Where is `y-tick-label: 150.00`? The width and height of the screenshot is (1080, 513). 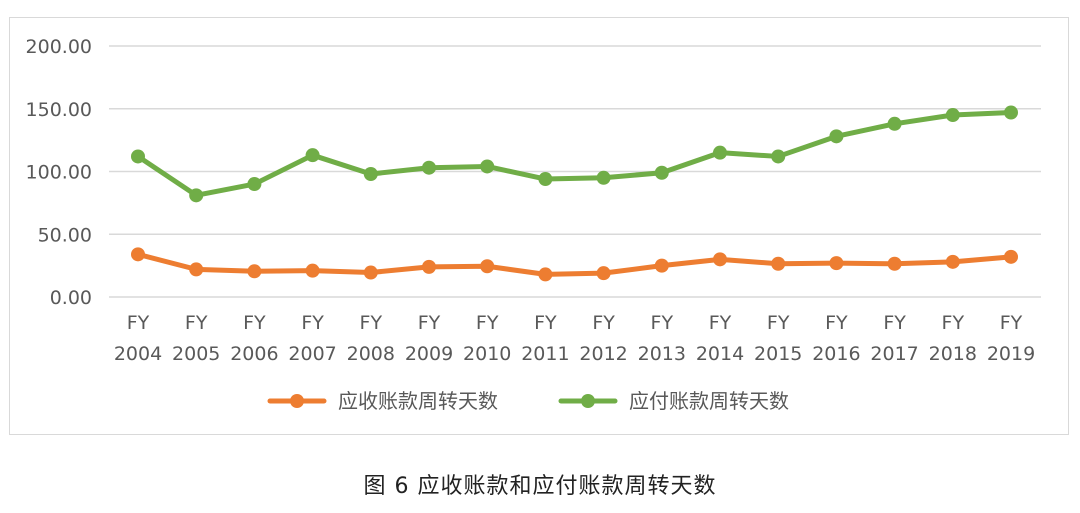 y-tick-label: 150.00 is located at coordinates (59, 110).